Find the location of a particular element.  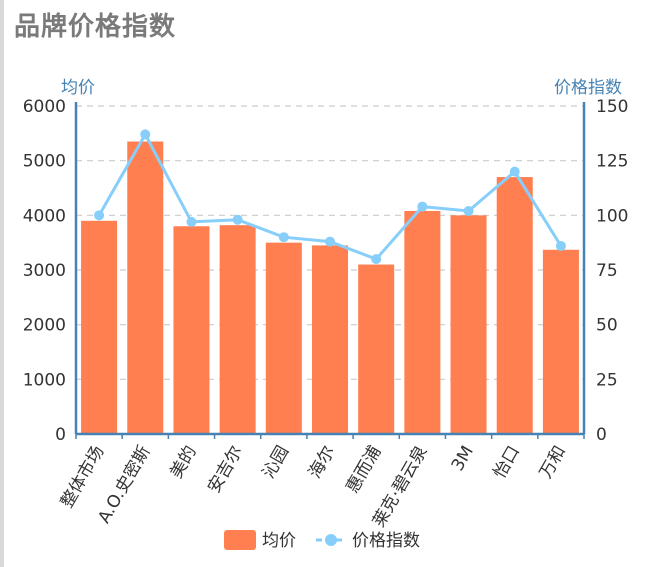

legend-item-line: 价格指数 is located at coordinates (368, 541).